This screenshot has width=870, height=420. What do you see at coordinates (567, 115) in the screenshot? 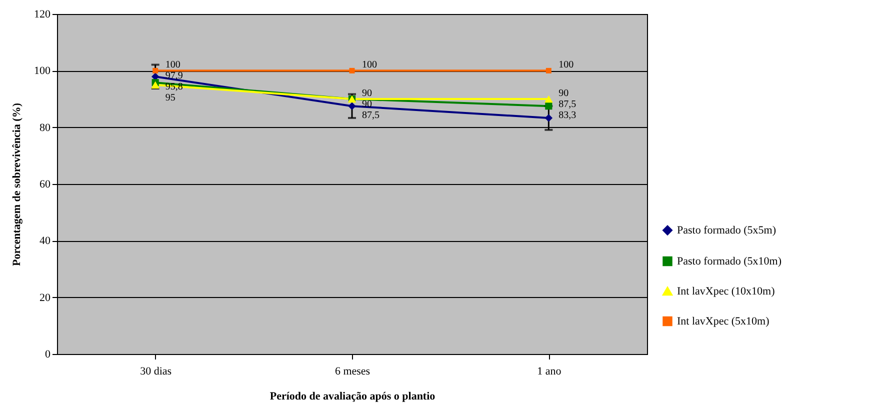
I see `data-label: 83,3` at bounding box center [567, 115].